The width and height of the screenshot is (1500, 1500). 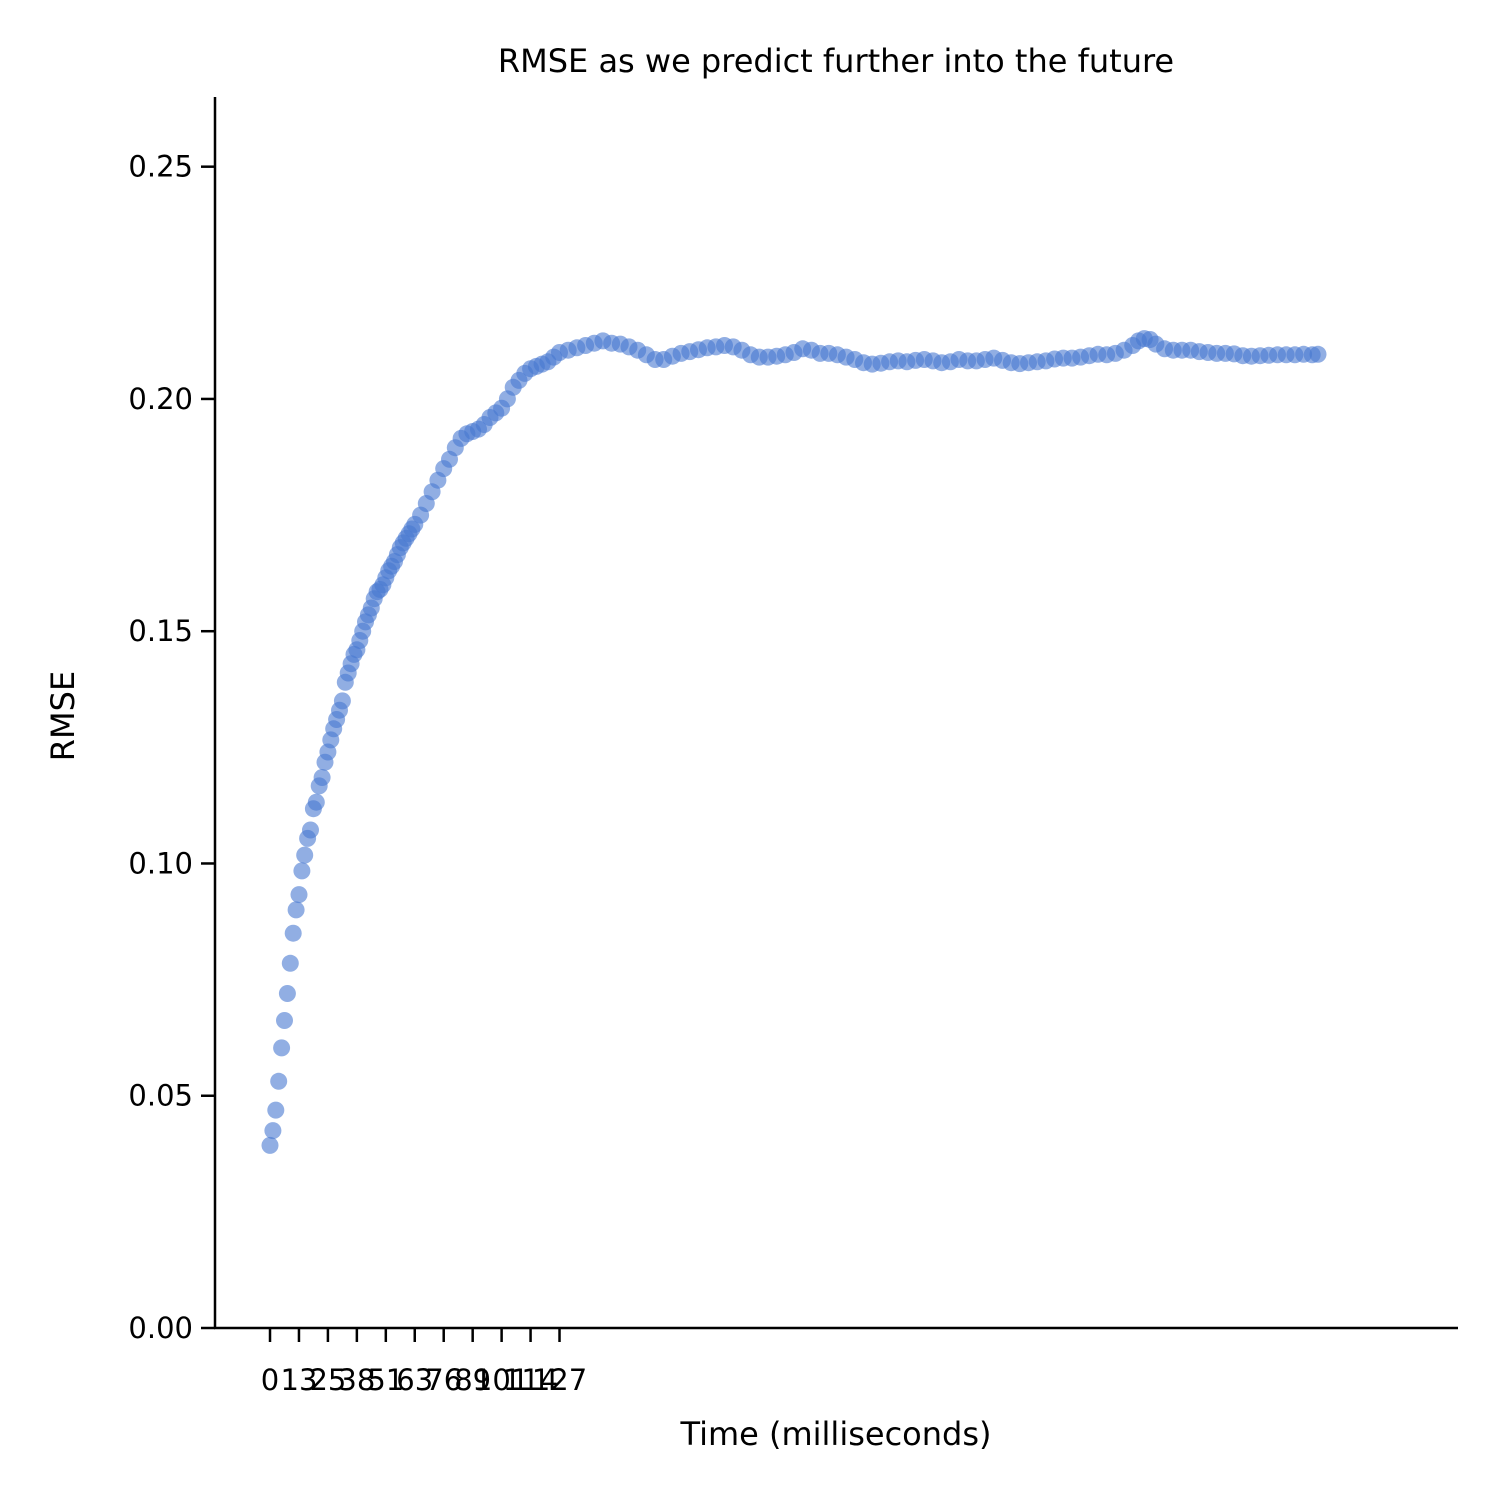 What do you see at coordinates (530, 1380) in the screenshot?
I see `x-tick-label: 114` at bounding box center [530, 1380].